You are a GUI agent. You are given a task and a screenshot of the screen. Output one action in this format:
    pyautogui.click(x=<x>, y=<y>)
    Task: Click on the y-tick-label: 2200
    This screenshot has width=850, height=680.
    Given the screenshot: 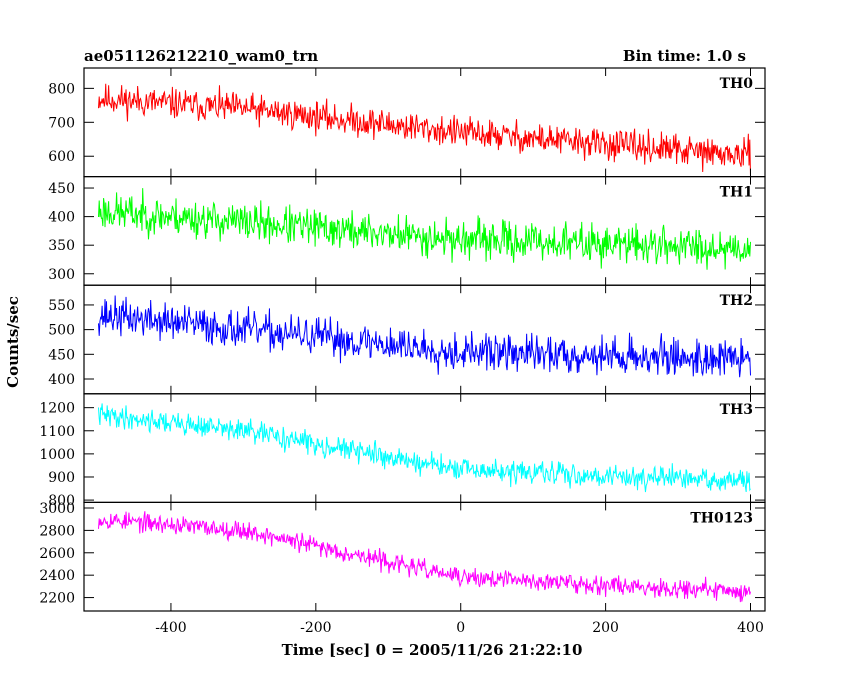 What is the action you would take?
    pyautogui.click(x=57, y=599)
    